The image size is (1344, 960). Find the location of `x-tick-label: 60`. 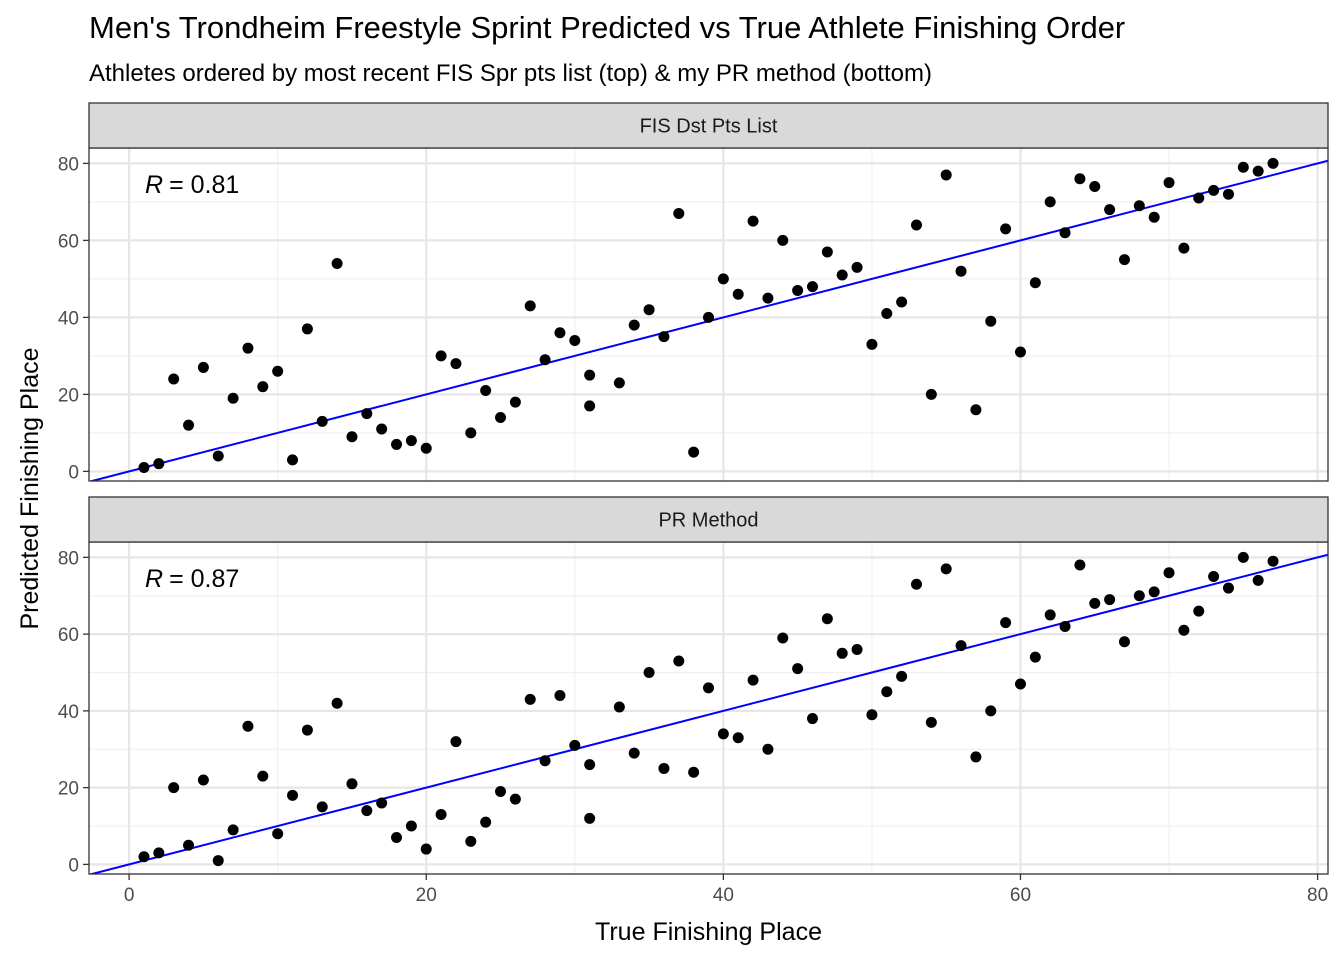

x-tick-label: 60 is located at coordinates (1020, 895).